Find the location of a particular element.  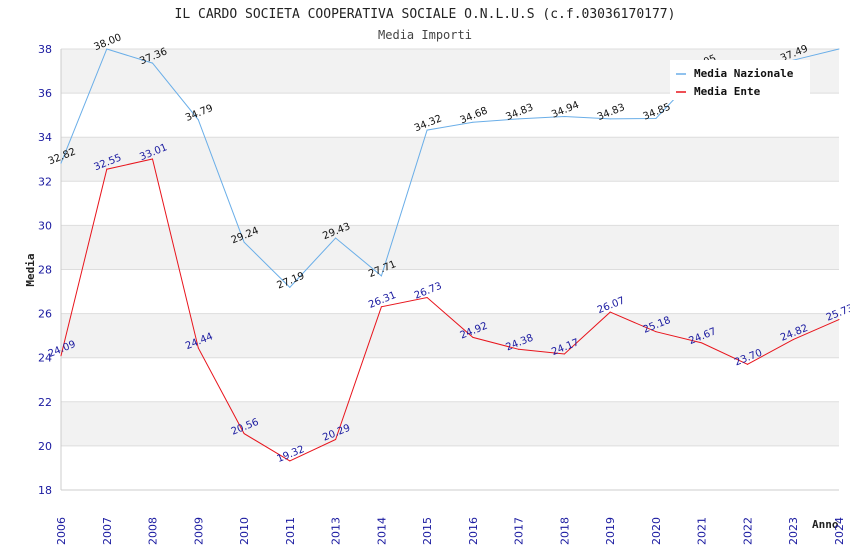

x-tick-label: 2020 is located at coordinates (656, 531).